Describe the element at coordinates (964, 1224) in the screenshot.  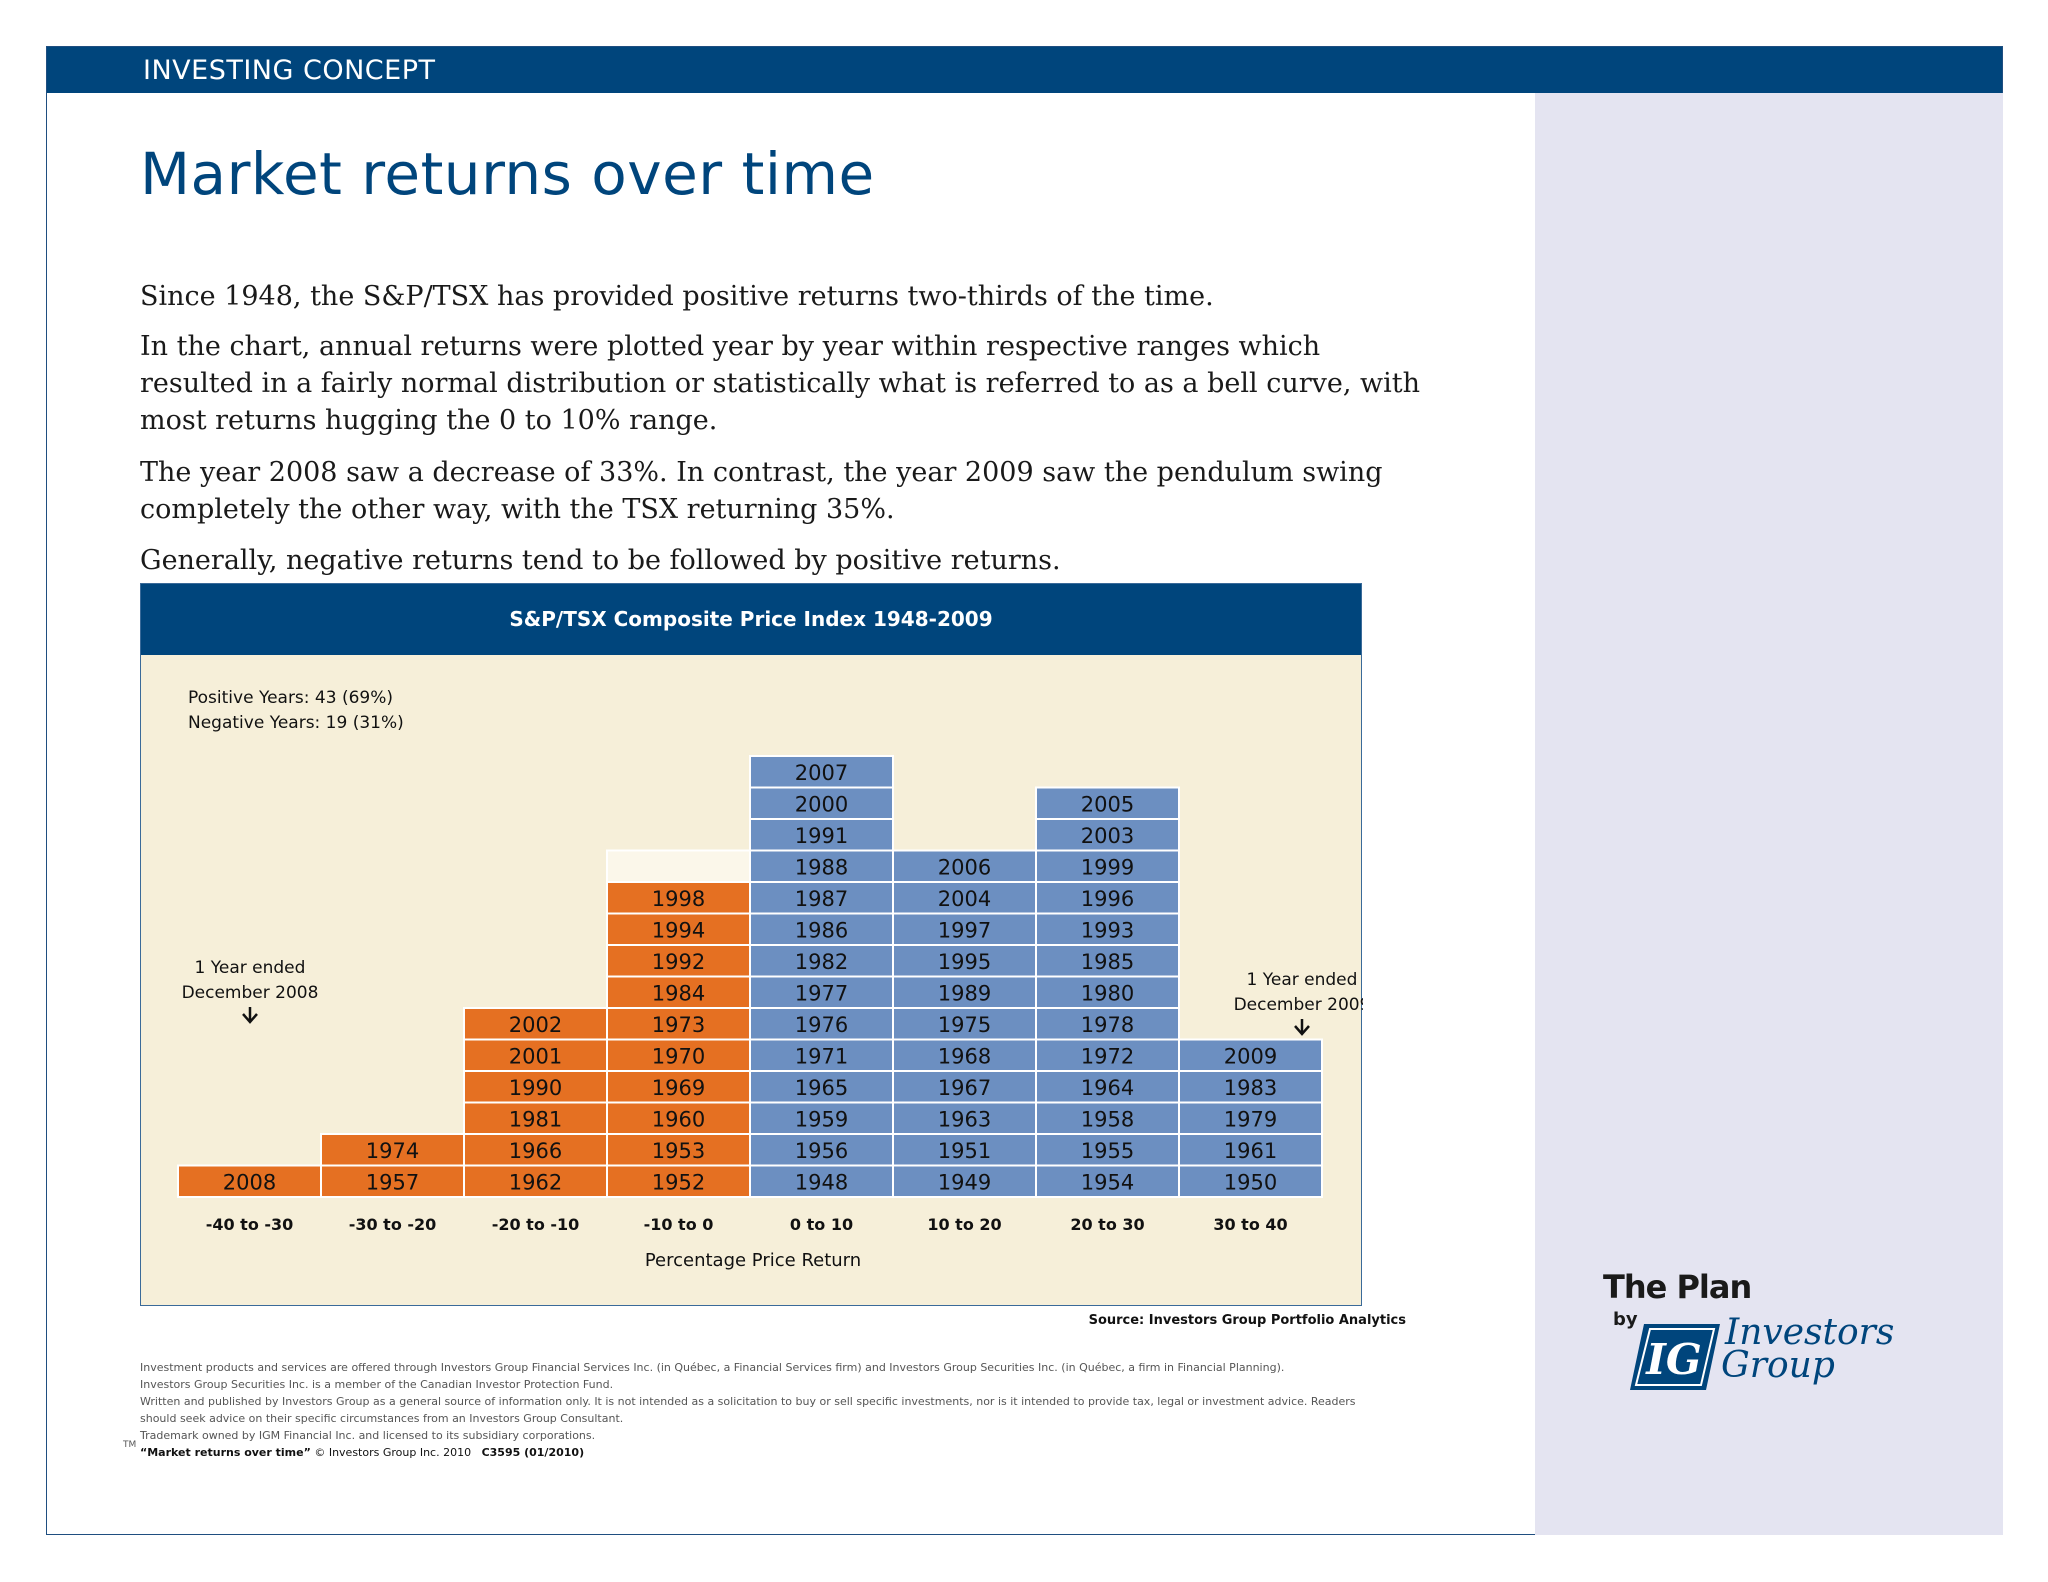
I see `category-label: 10 to 20` at that location.